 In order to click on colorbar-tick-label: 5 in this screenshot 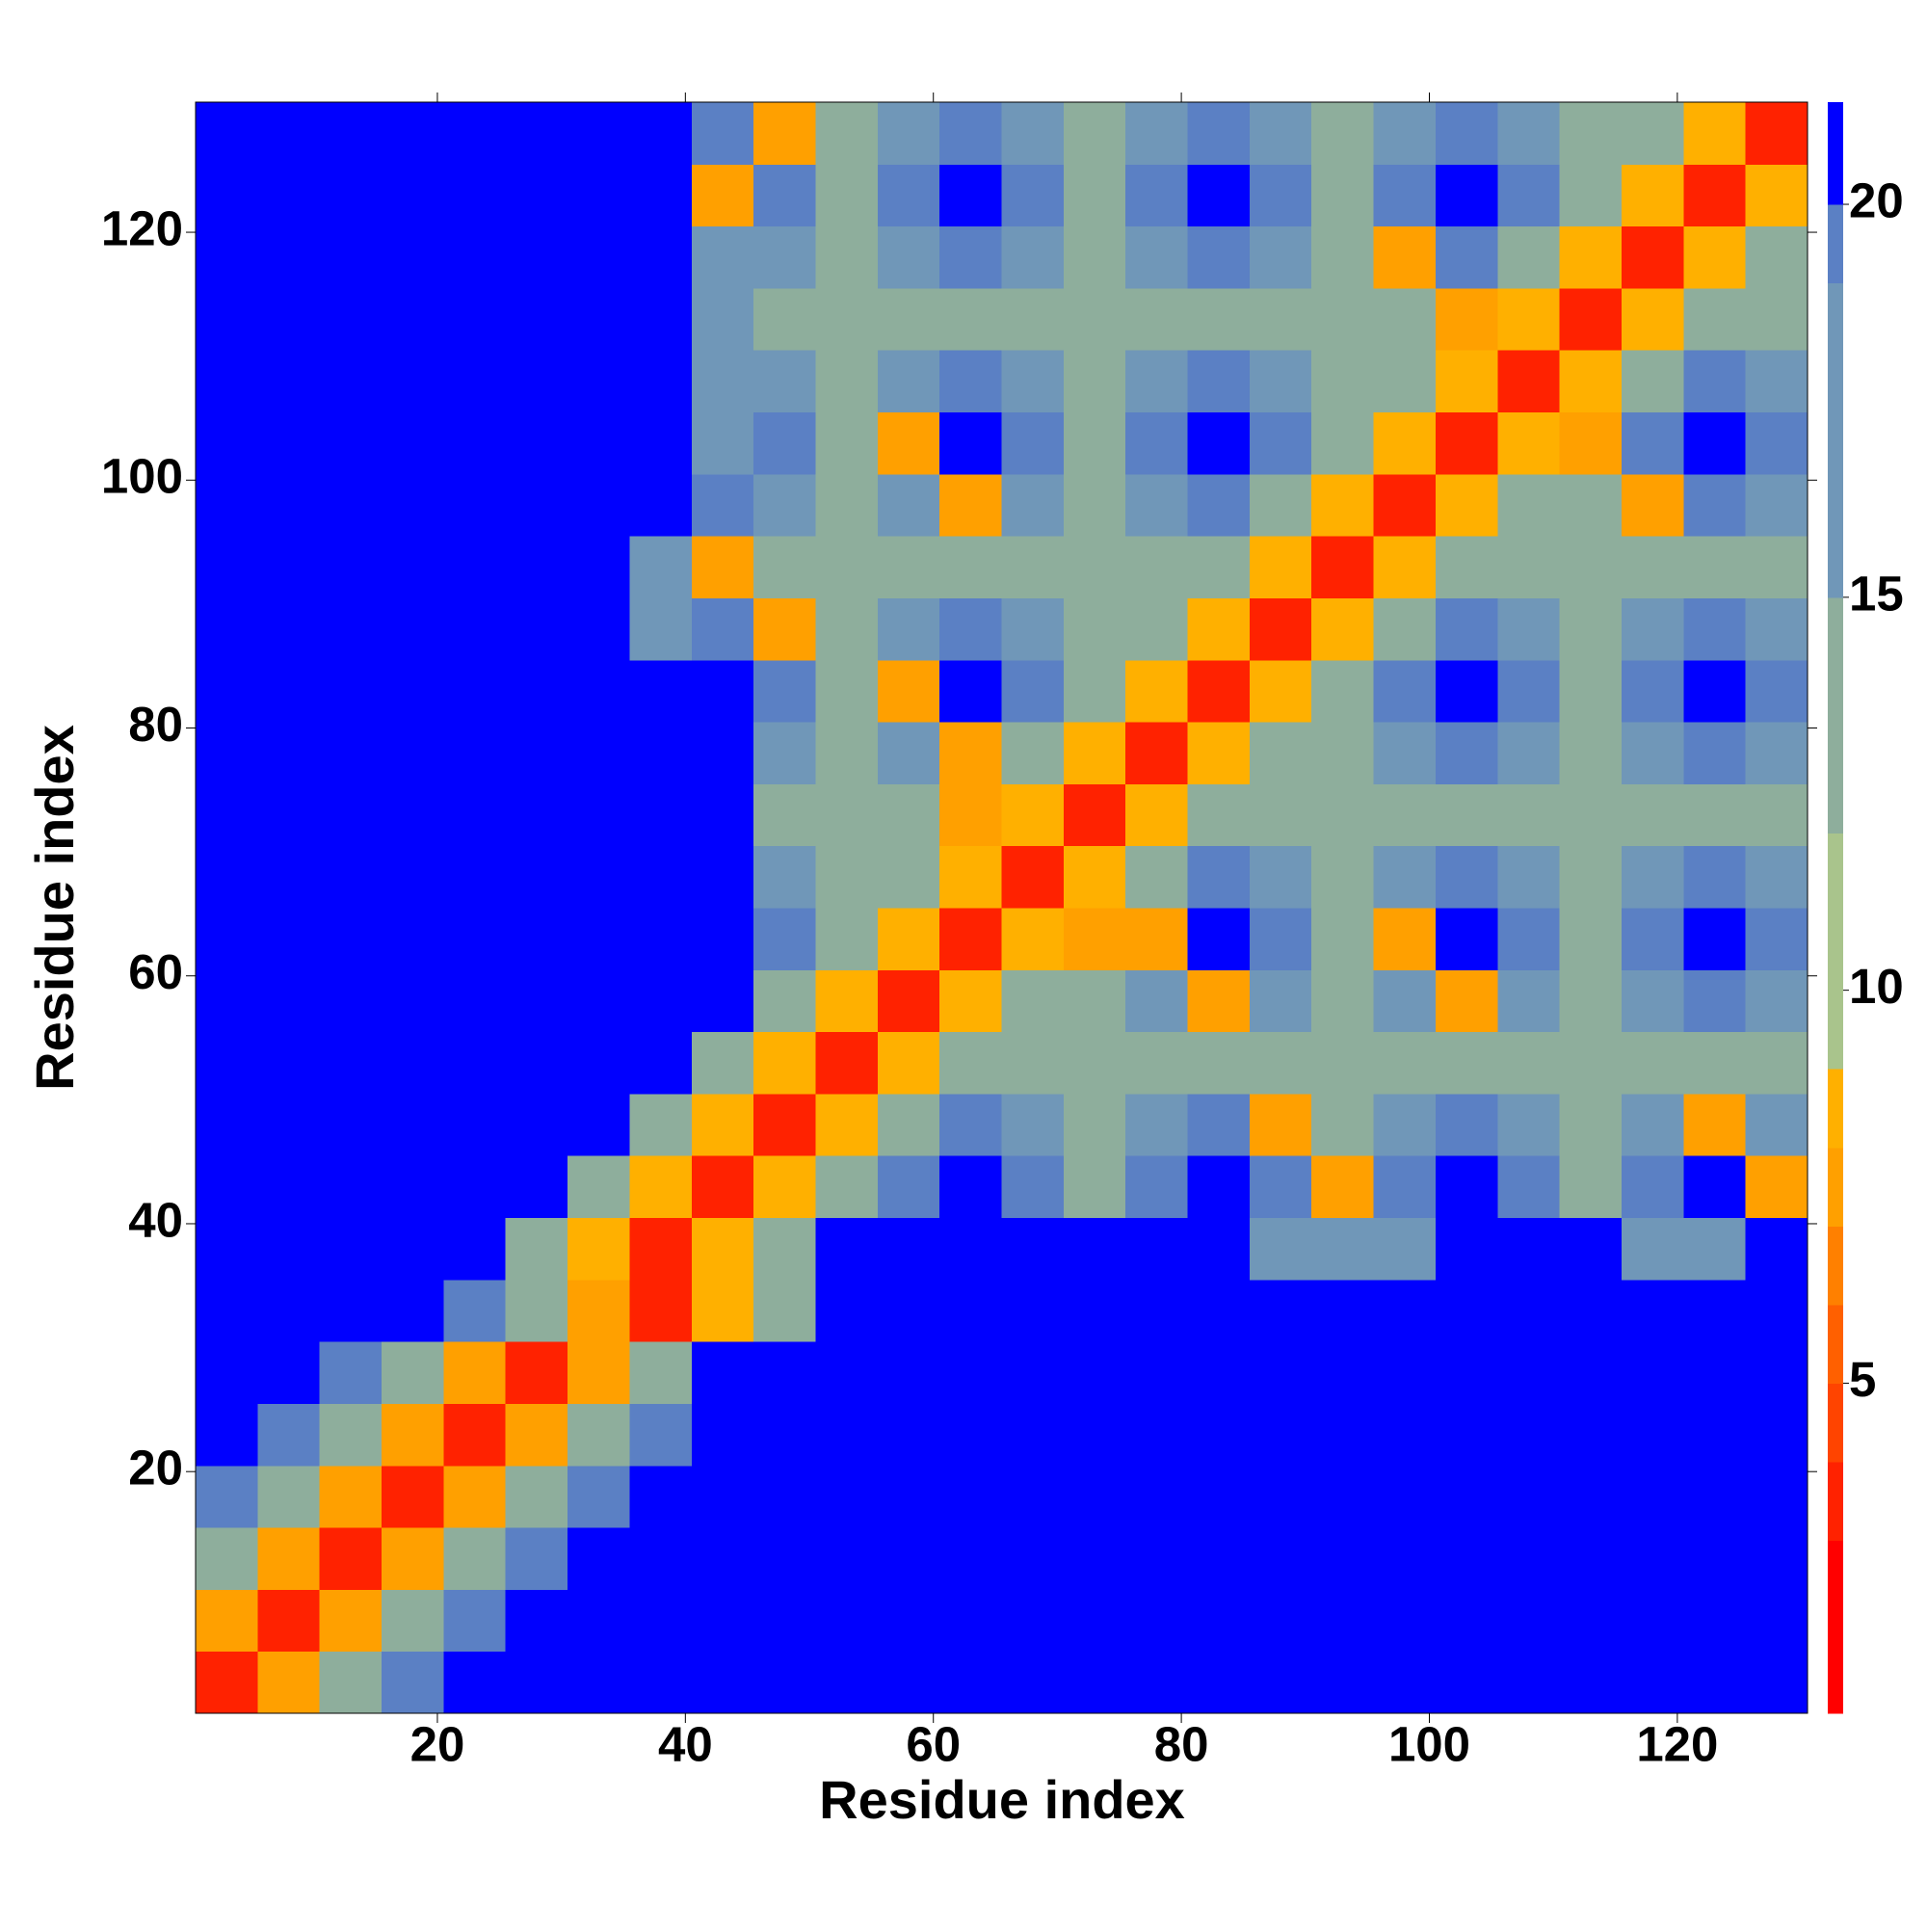, I will do `click(1862, 1379)`.